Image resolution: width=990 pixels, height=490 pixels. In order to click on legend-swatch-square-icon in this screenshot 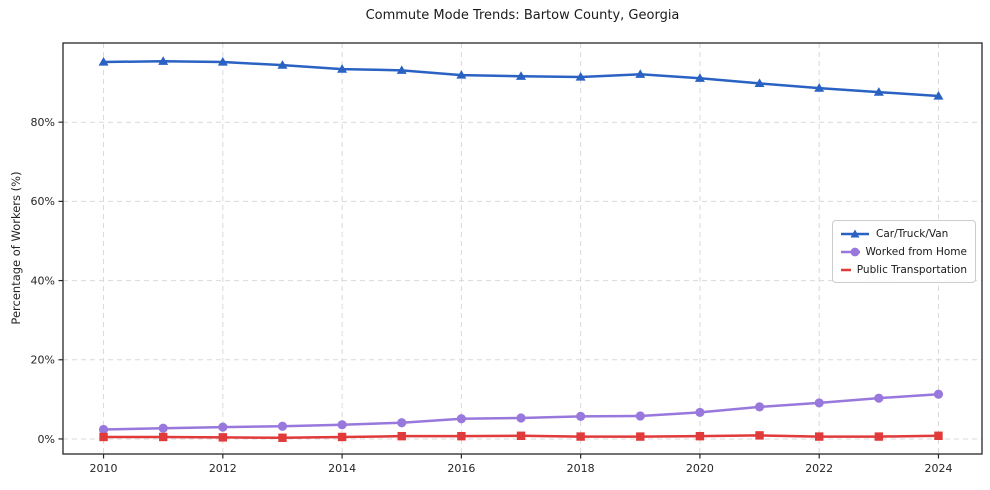, I will do `click(846, 269)`.